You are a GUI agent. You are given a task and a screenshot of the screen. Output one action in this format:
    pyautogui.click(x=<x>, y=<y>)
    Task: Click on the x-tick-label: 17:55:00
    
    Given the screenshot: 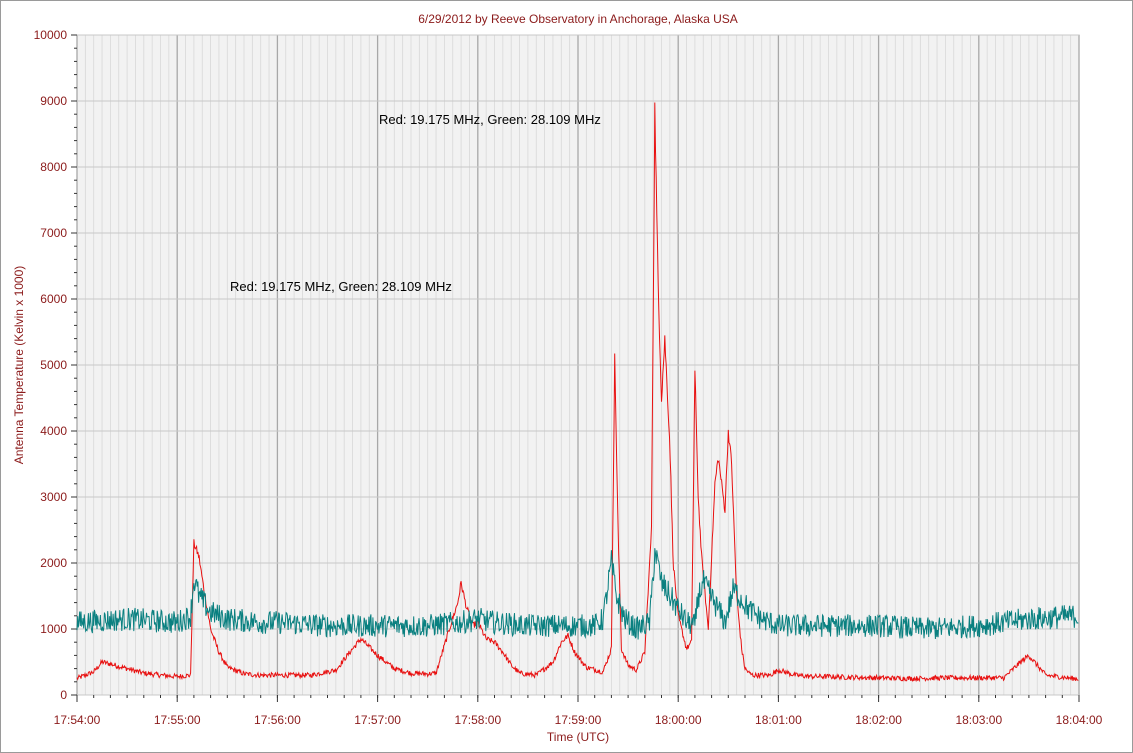 What is the action you would take?
    pyautogui.click(x=177, y=720)
    